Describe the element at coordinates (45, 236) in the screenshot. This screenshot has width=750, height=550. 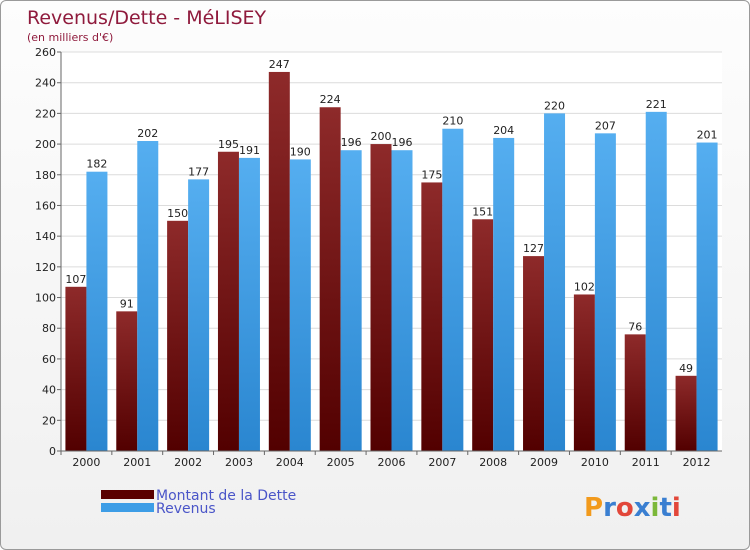
I see `y-tick-label: 140` at that location.